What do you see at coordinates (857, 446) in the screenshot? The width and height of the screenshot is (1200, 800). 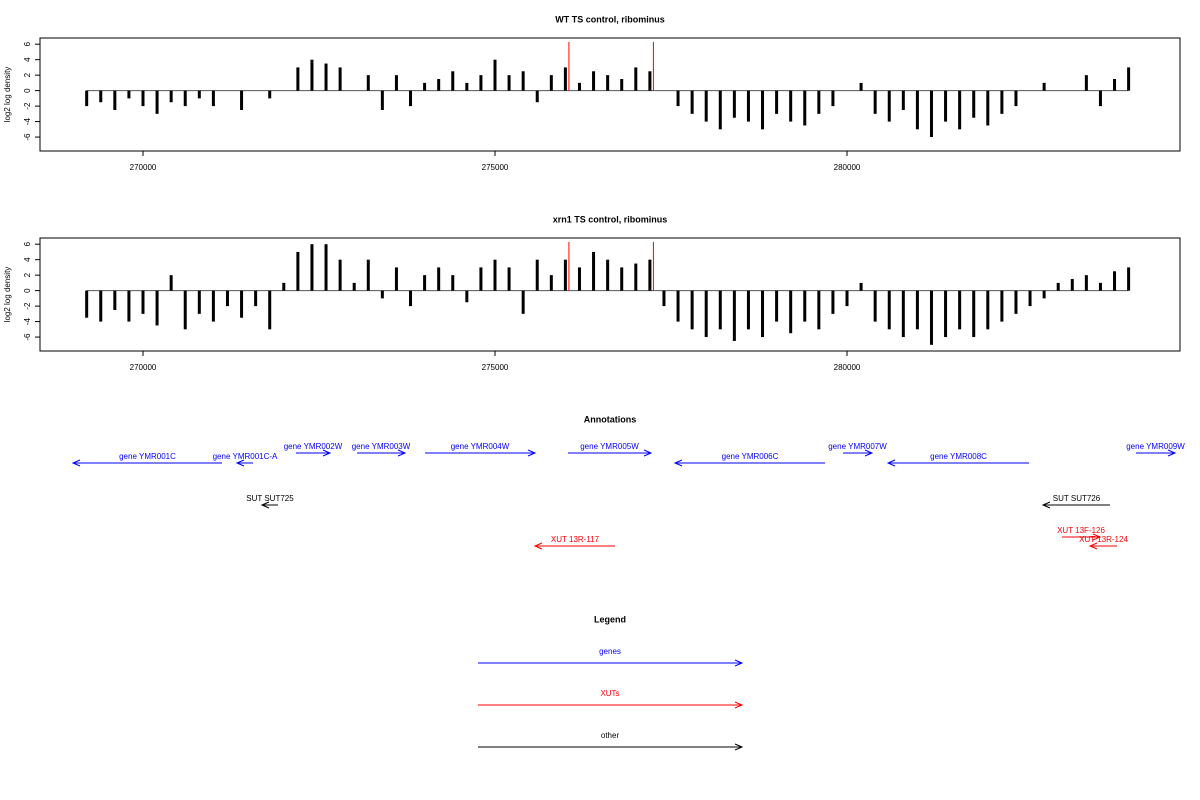 I see `feature-label: gene YMR007W` at bounding box center [857, 446].